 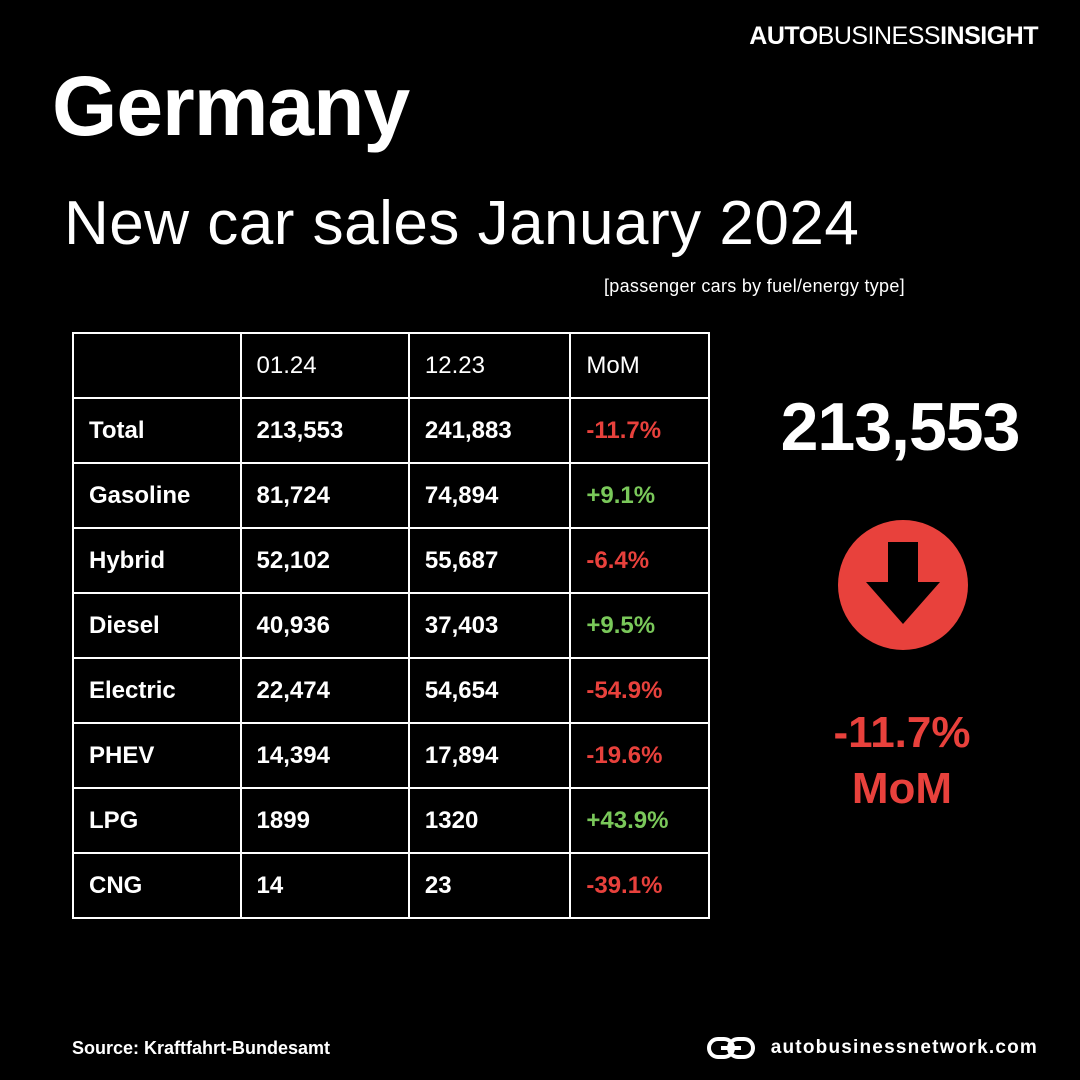 I want to click on jan24-value-cell: 14, so click(x=324, y=885).